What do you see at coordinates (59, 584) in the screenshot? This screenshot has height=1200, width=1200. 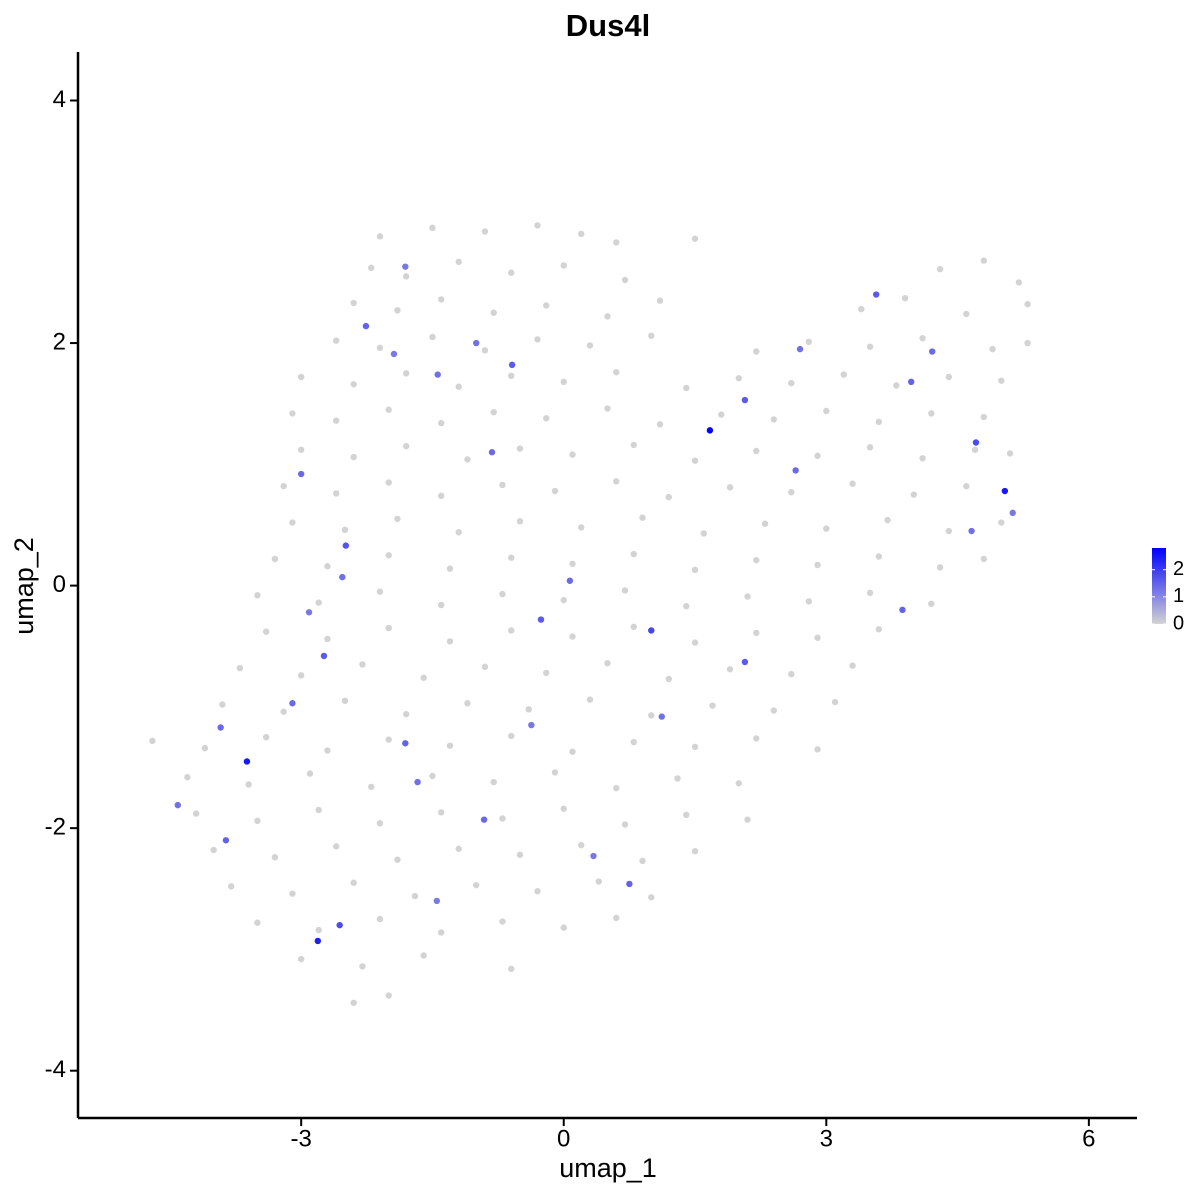 I see `y-tick-label: 0` at bounding box center [59, 584].